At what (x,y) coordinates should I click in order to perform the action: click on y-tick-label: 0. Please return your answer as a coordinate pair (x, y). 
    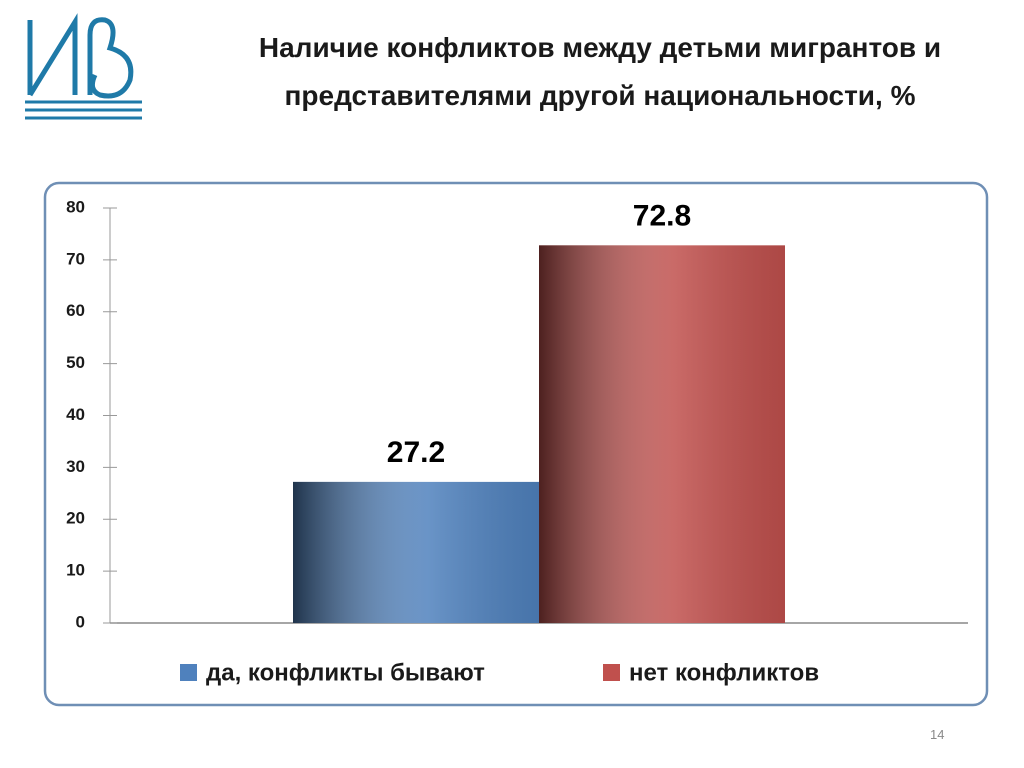
    Looking at the image, I should click on (80, 621).